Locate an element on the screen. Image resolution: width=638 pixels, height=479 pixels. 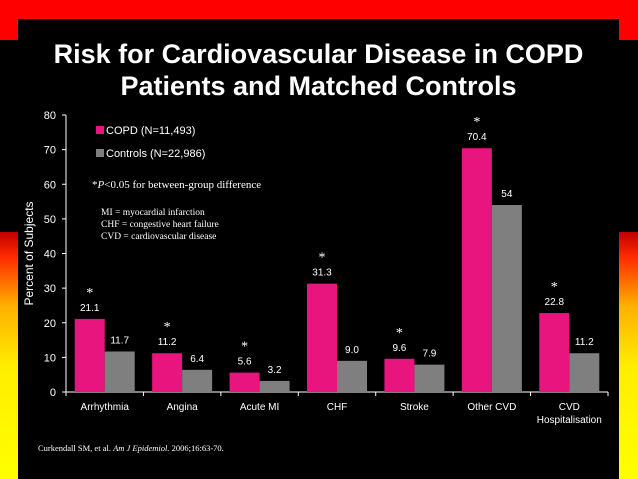
data-label: 70.4 is located at coordinates (477, 137).